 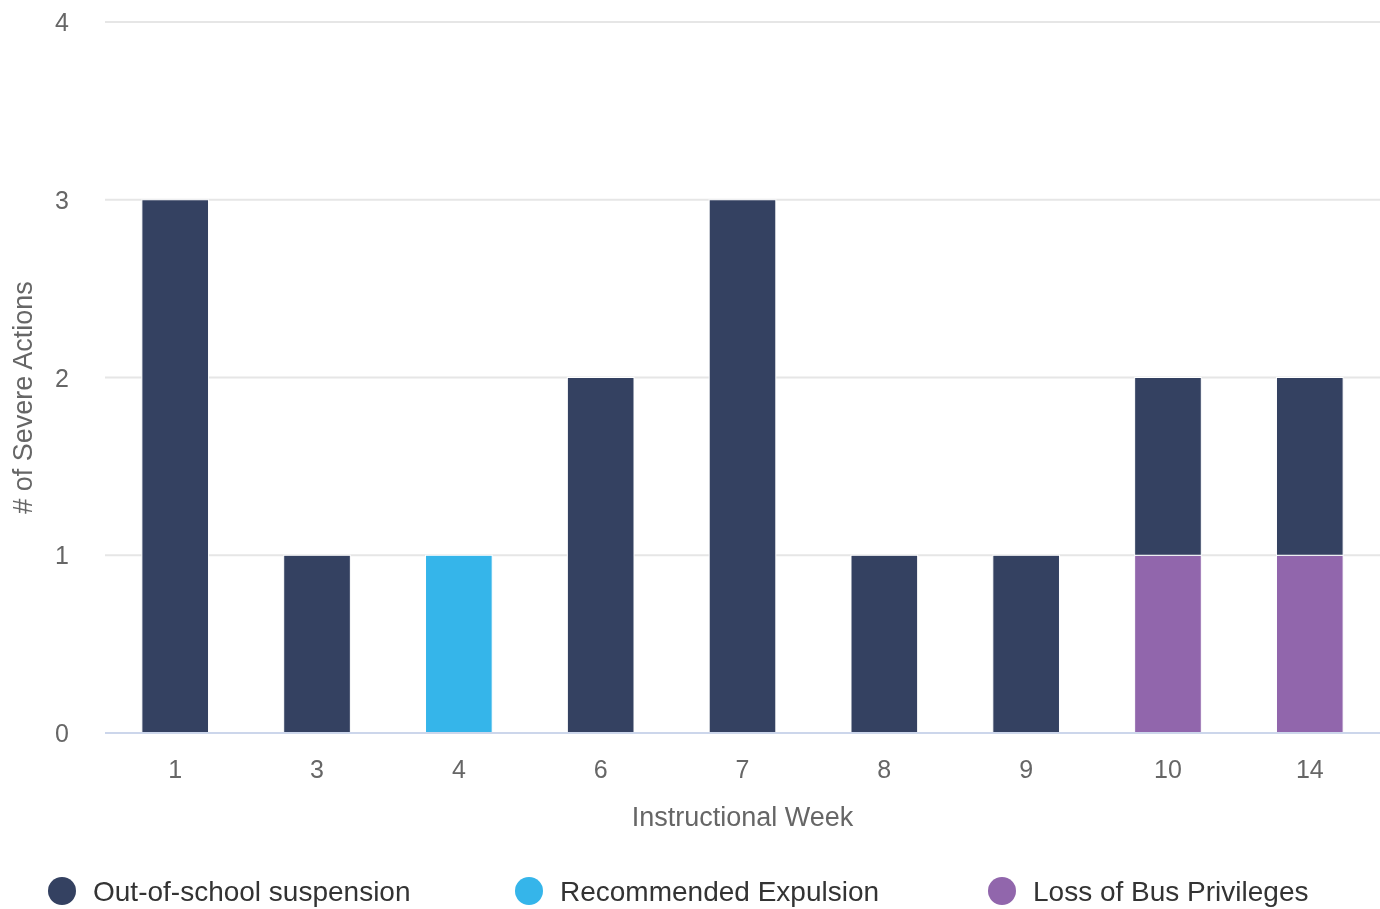 What do you see at coordinates (62, 199) in the screenshot?
I see `y-tick-label: 3` at bounding box center [62, 199].